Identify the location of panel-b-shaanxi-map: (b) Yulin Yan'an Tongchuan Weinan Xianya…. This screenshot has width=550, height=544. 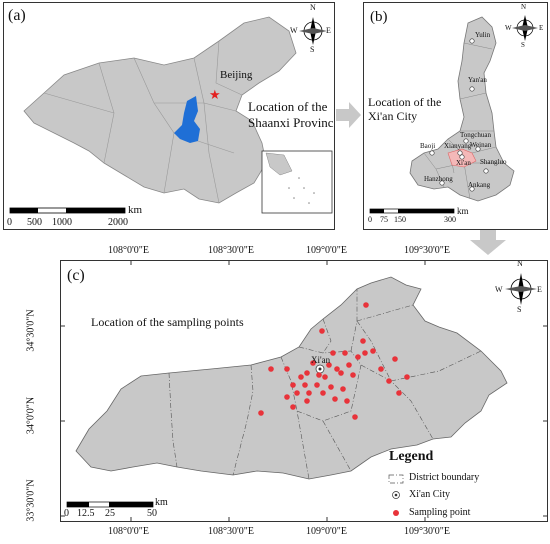
(455, 116).